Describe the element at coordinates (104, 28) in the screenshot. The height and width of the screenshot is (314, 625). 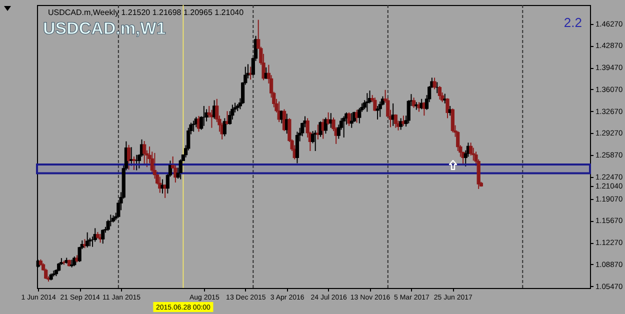
I see `annotation: USDCAD.m,W1` at that location.